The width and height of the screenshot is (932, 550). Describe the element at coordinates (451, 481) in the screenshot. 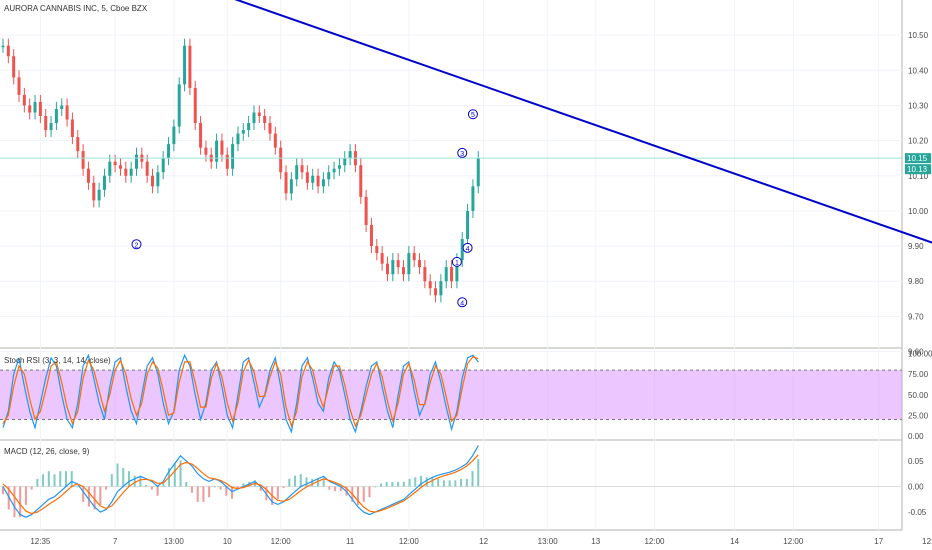

I see `macd-pane` at that location.